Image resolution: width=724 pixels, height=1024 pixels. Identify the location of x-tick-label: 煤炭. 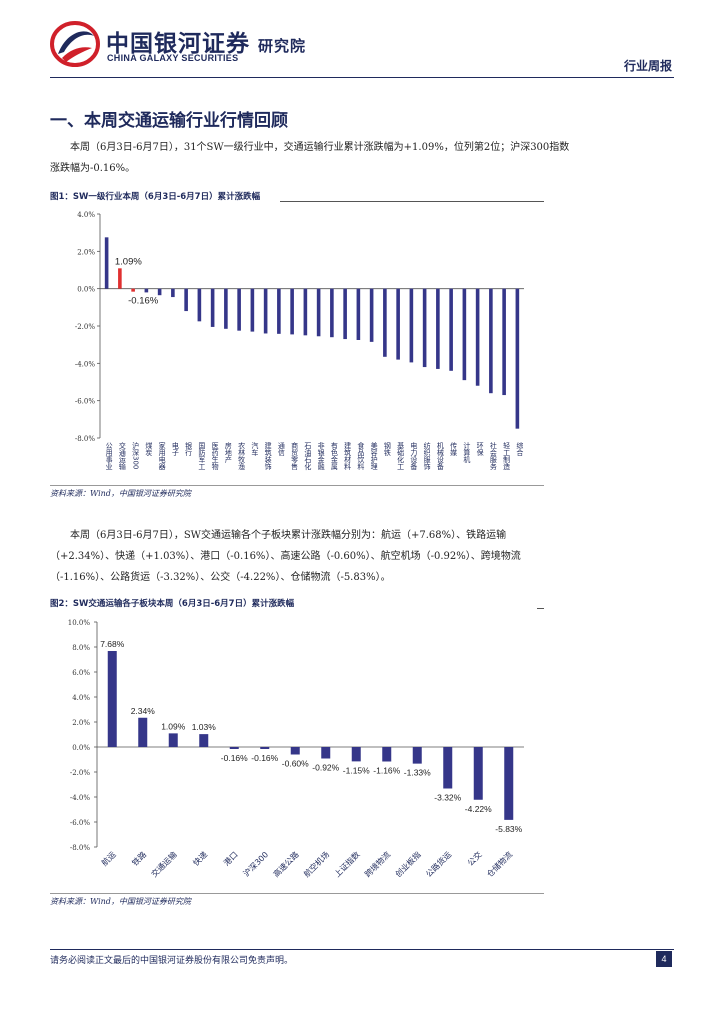
(149, 449).